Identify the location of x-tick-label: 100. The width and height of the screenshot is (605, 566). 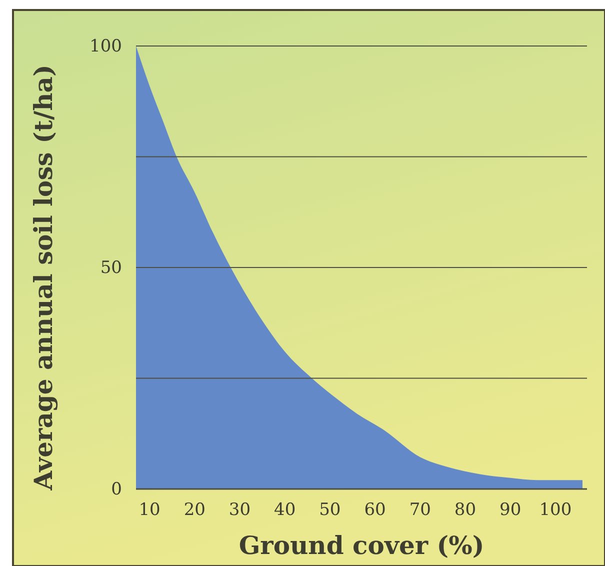
(555, 510).